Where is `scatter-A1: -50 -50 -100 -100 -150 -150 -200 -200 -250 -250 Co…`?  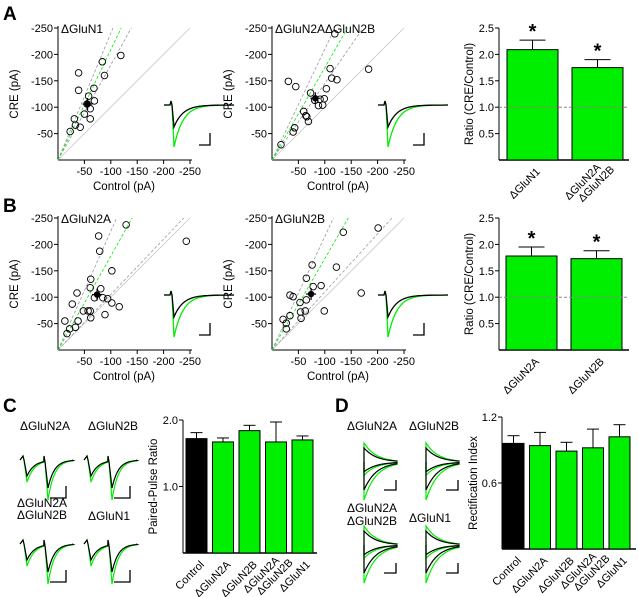
scatter-A1: -50 -50 -100 -100 -150 -150 -200 -200 -250 -250 Co… is located at coordinates (122, 107).